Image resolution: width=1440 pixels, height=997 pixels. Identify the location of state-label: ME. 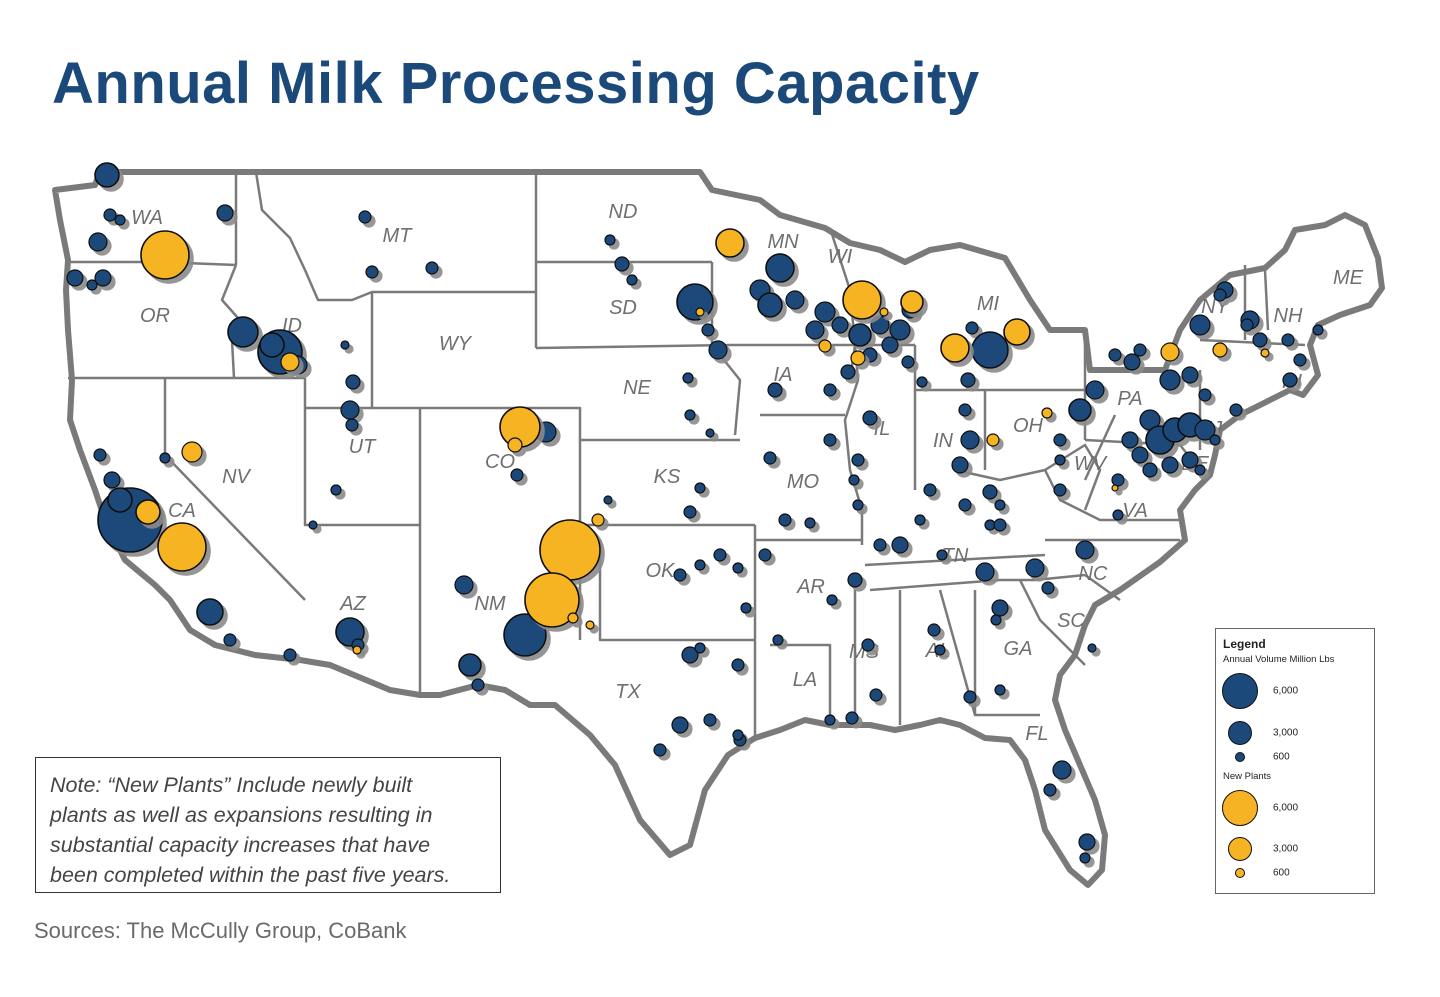
(1348, 278).